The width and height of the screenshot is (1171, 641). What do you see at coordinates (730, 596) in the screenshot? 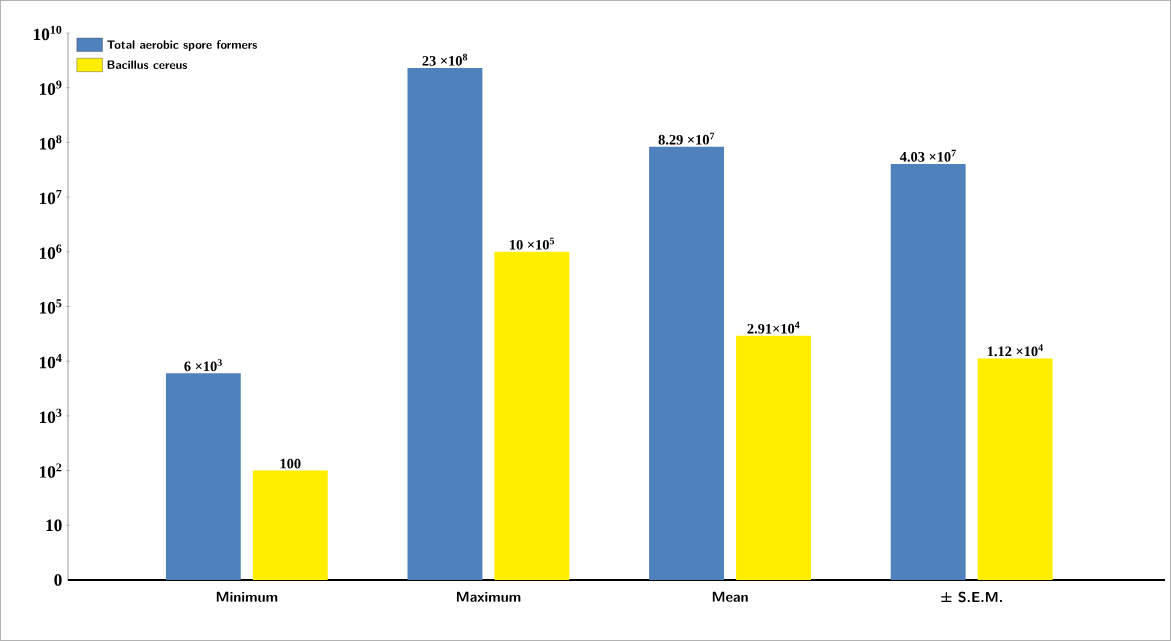
I see `x-tick-label: Mean` at bounding box center [730, 596].